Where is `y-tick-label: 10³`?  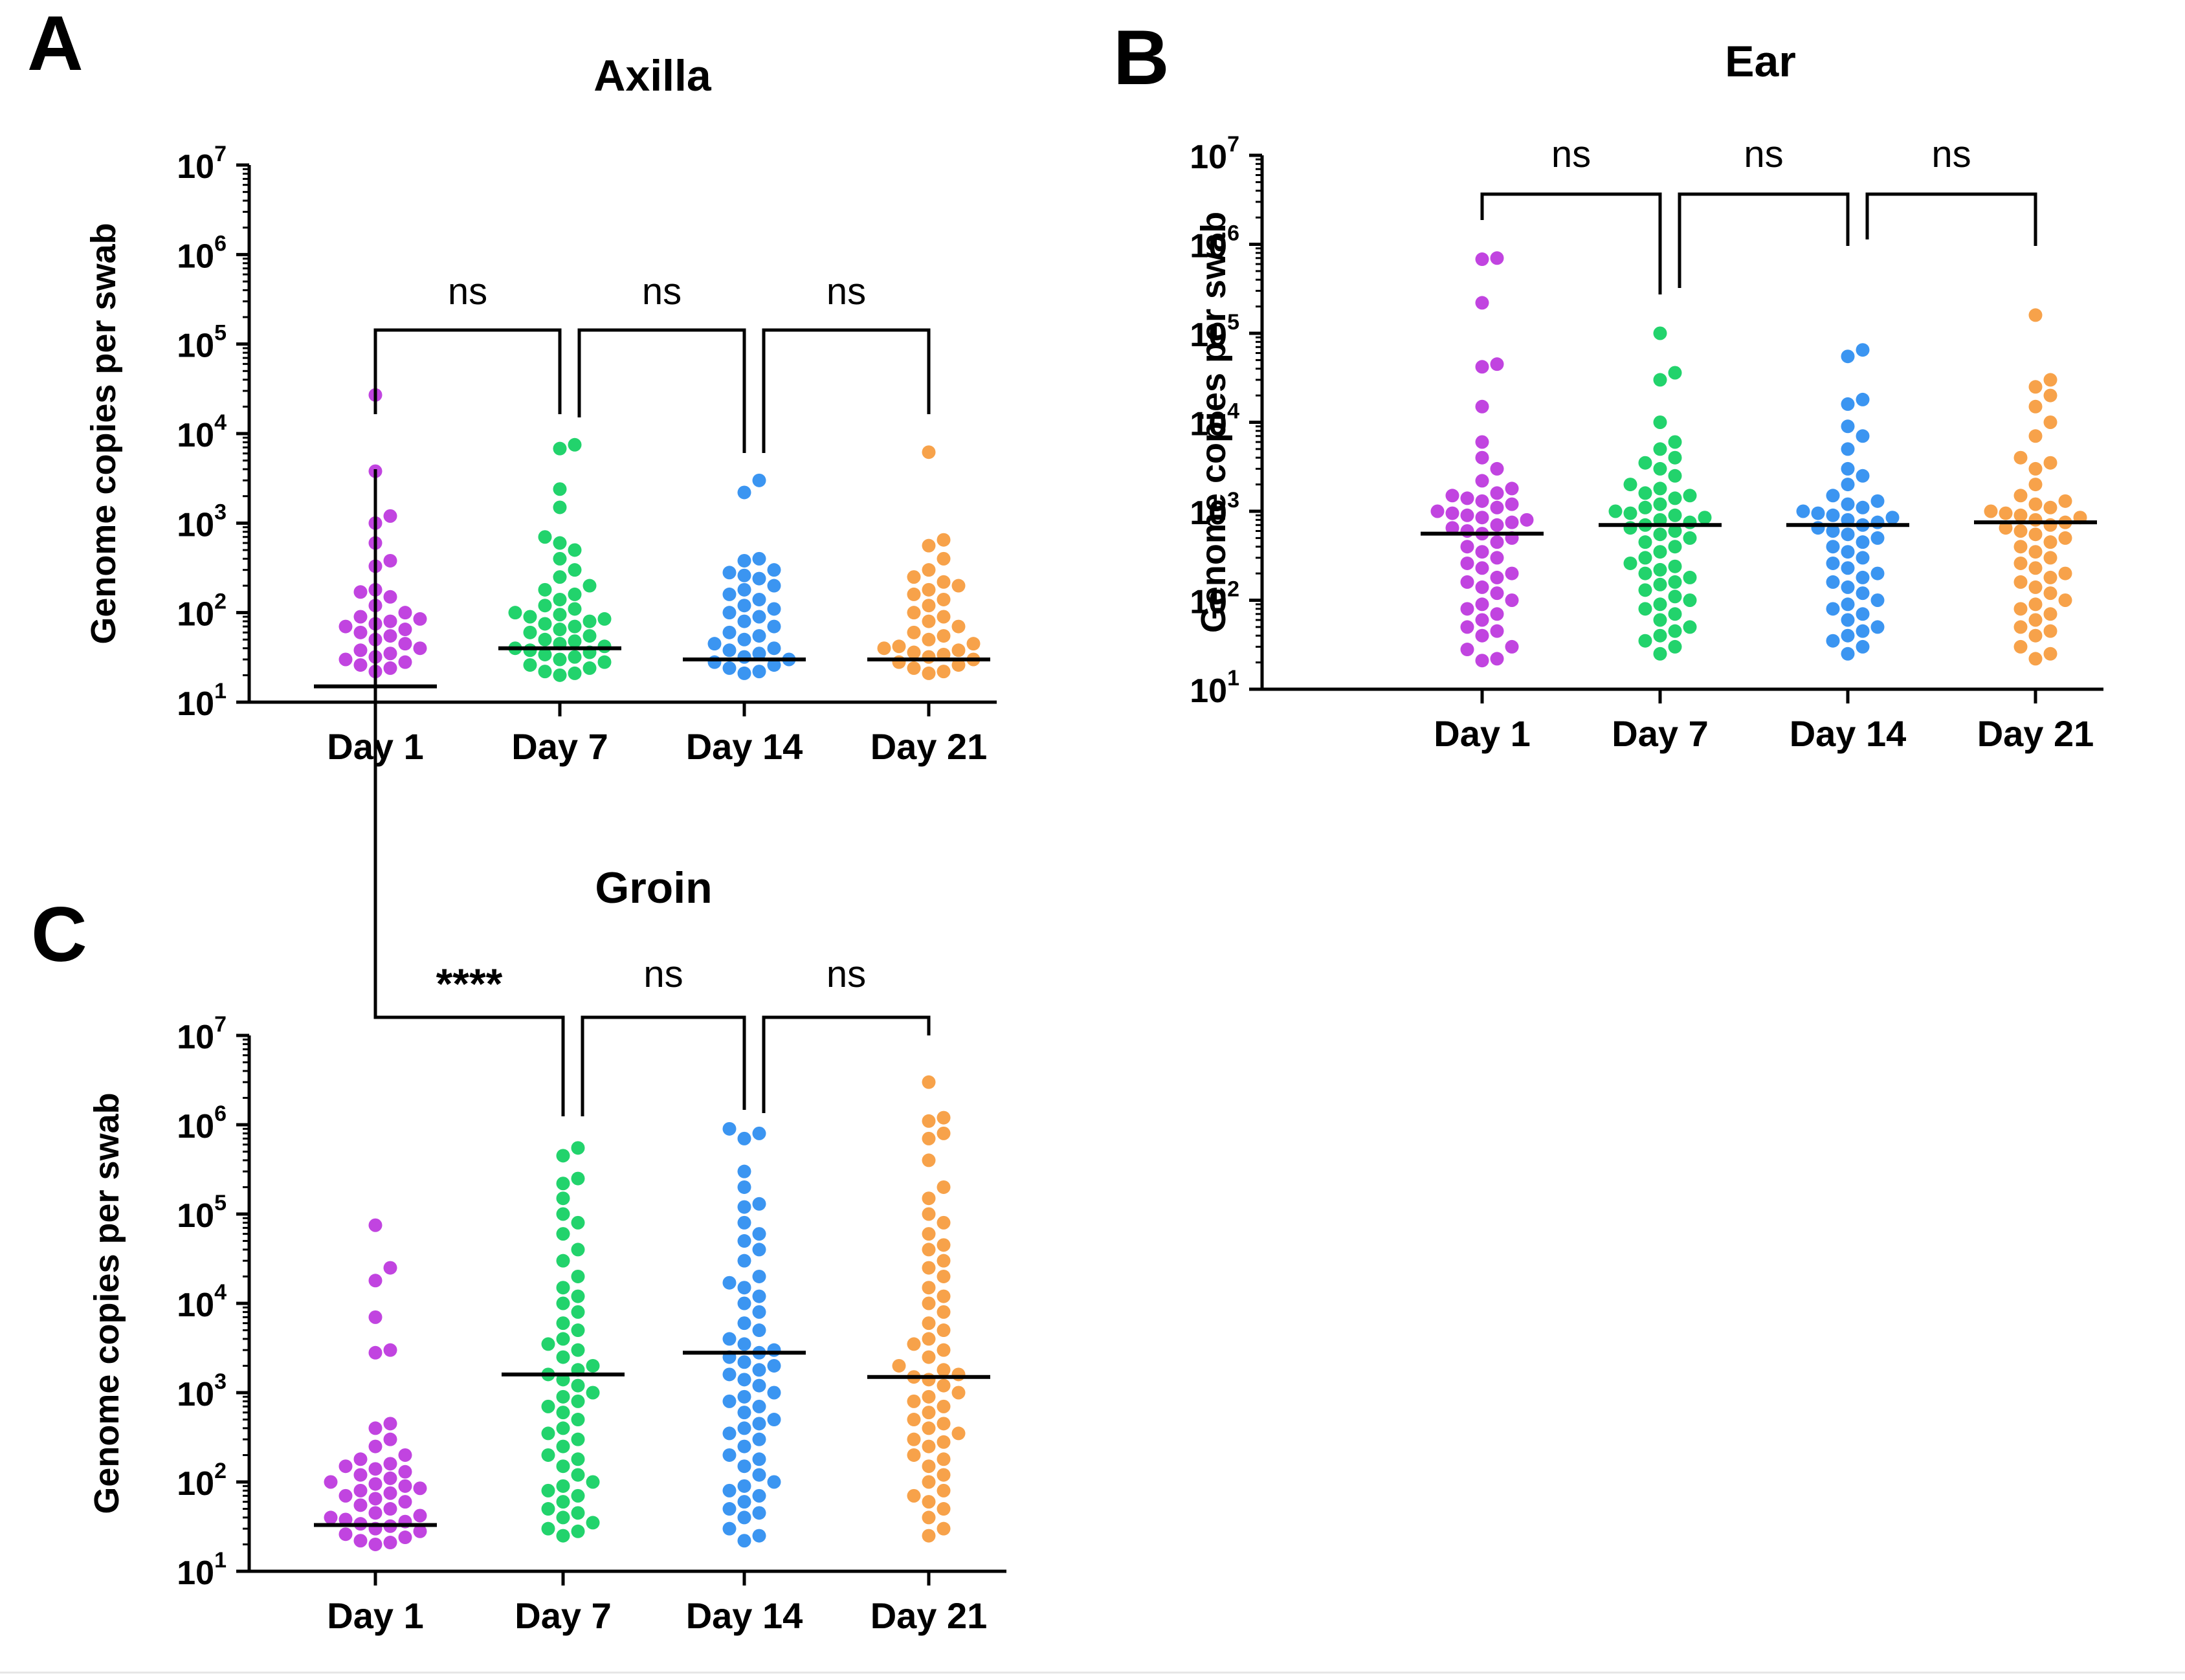
y-tick-label: 10³ is located at coordinates (202, 1391).